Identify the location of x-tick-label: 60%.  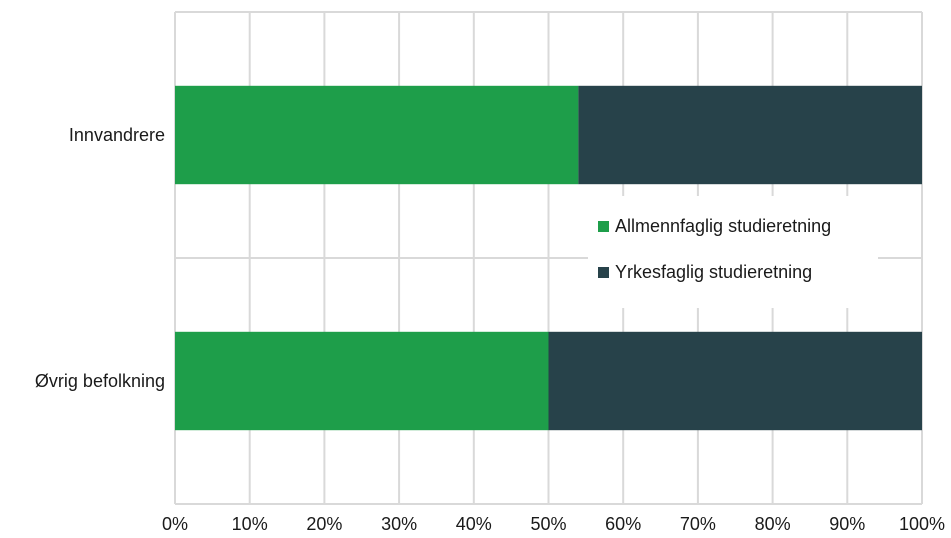
(623, 524).